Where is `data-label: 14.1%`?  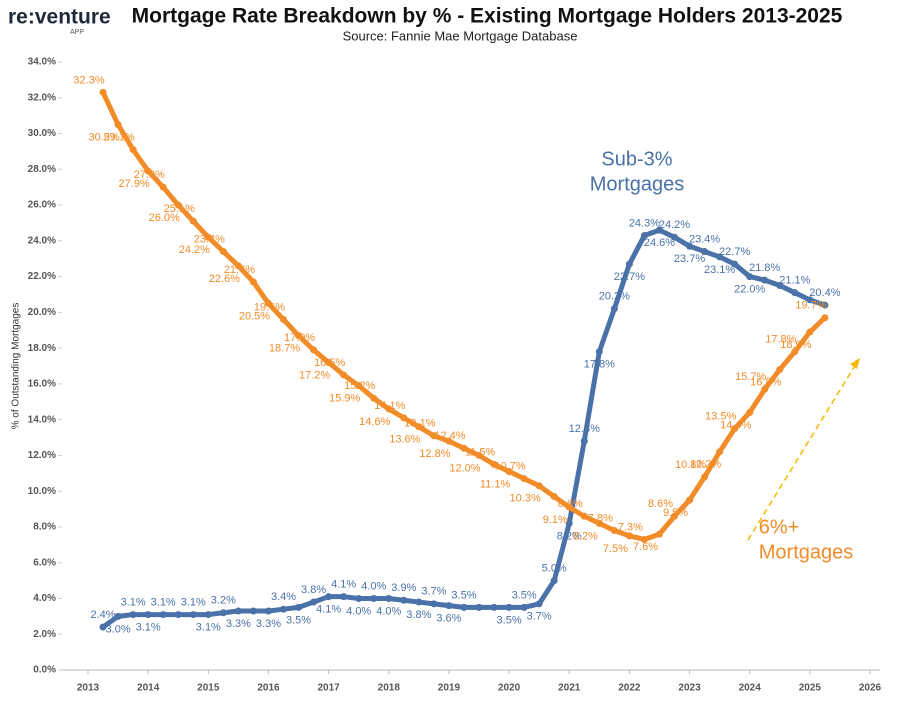
data-label: 14.1% is located at coordinates (389, 406).